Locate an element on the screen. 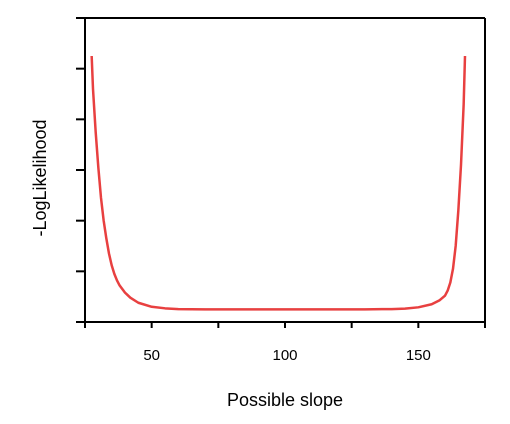 This screenshot has width=510, height=424. x-axis-title: Possible slope is located at coordinates (285, 400).